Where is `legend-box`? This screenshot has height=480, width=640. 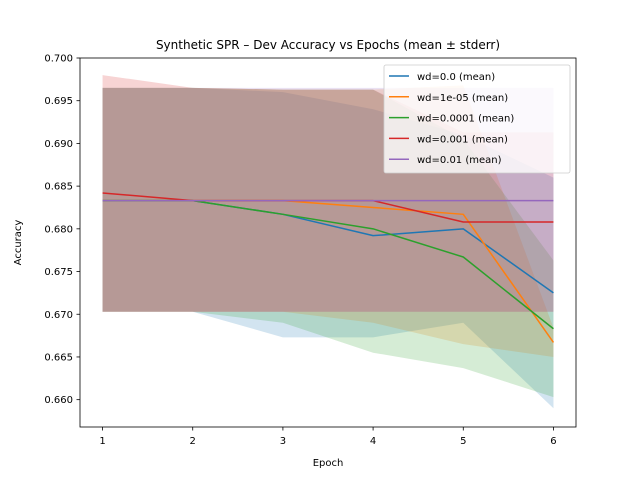 legend-box is located at coordinates (477, 119).